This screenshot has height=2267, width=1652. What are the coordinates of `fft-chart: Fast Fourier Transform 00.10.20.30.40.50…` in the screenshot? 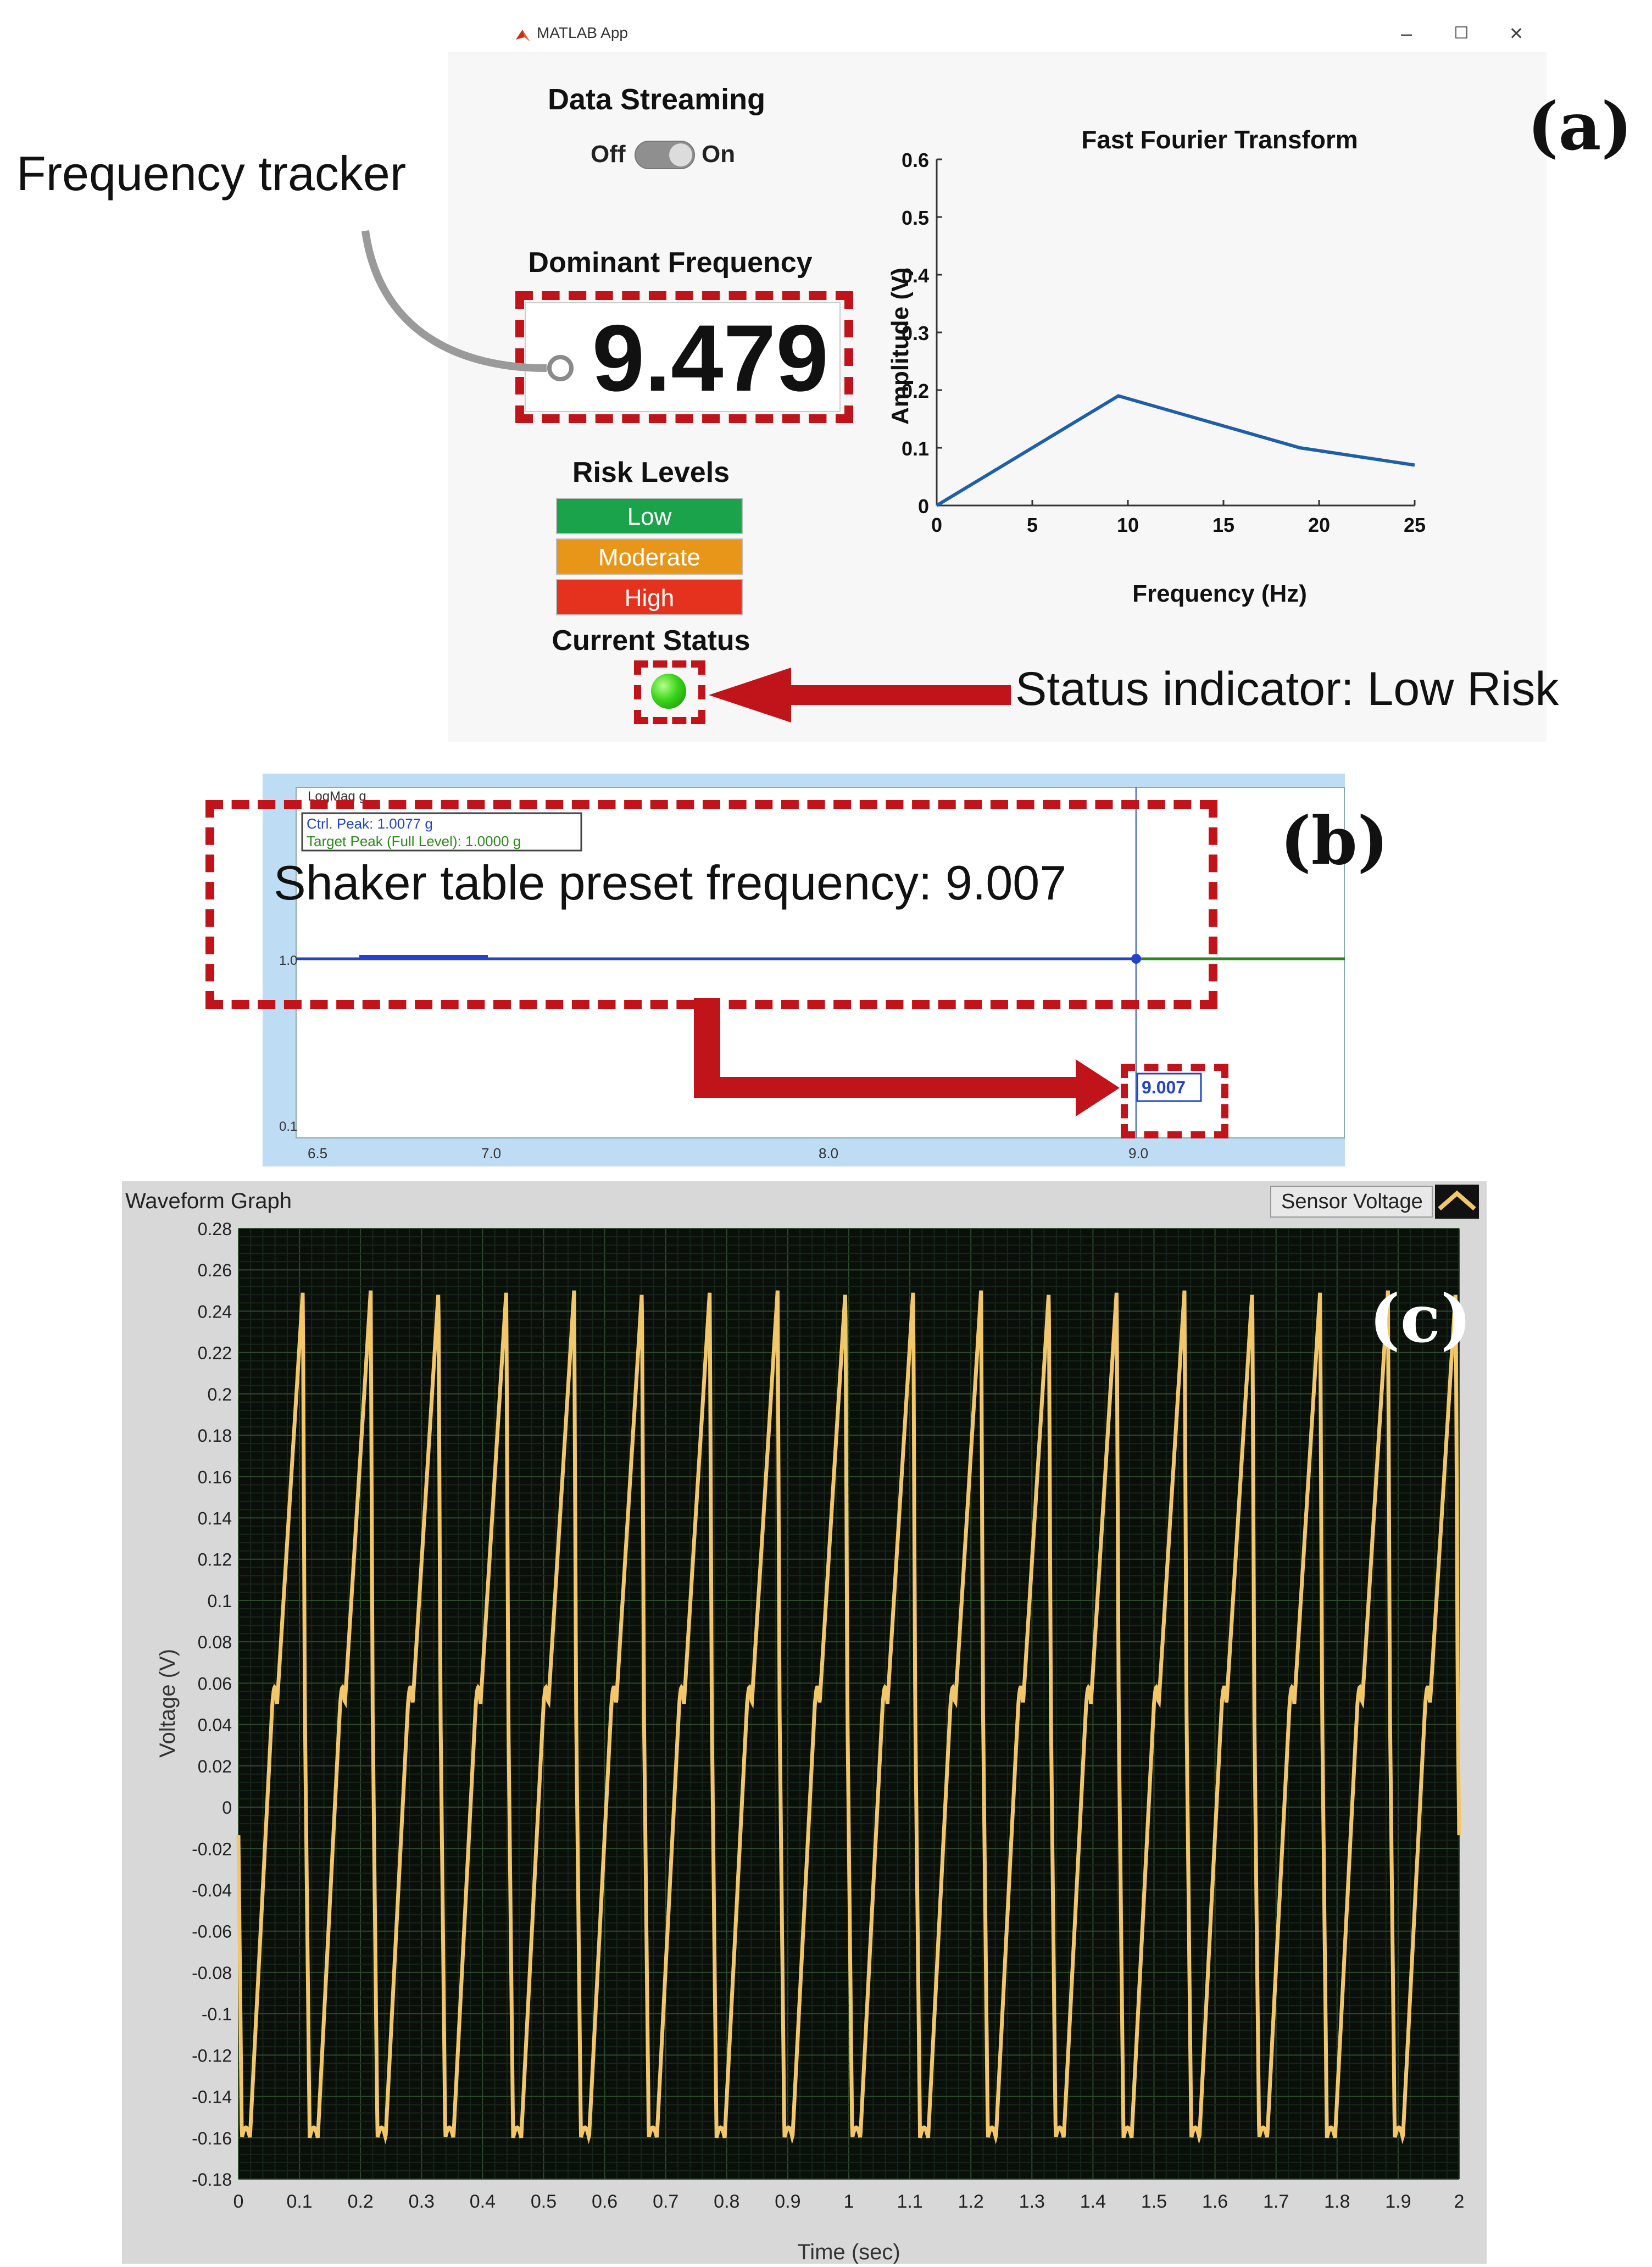 It's located at (1156, 366).